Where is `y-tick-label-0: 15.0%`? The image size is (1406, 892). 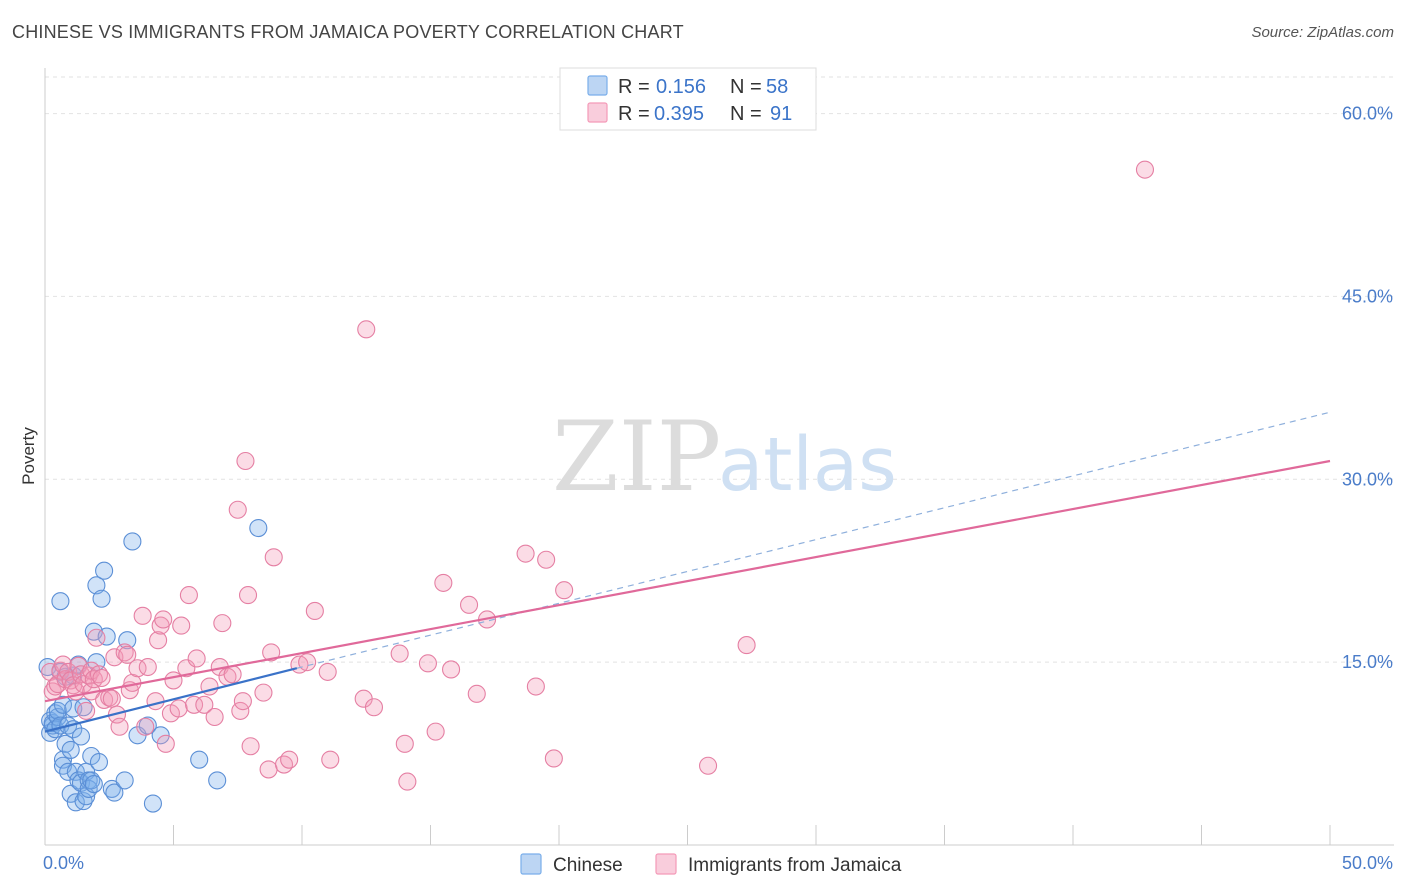 y-tick-label-0: 15.0% is located at coordinates (1367, 662).